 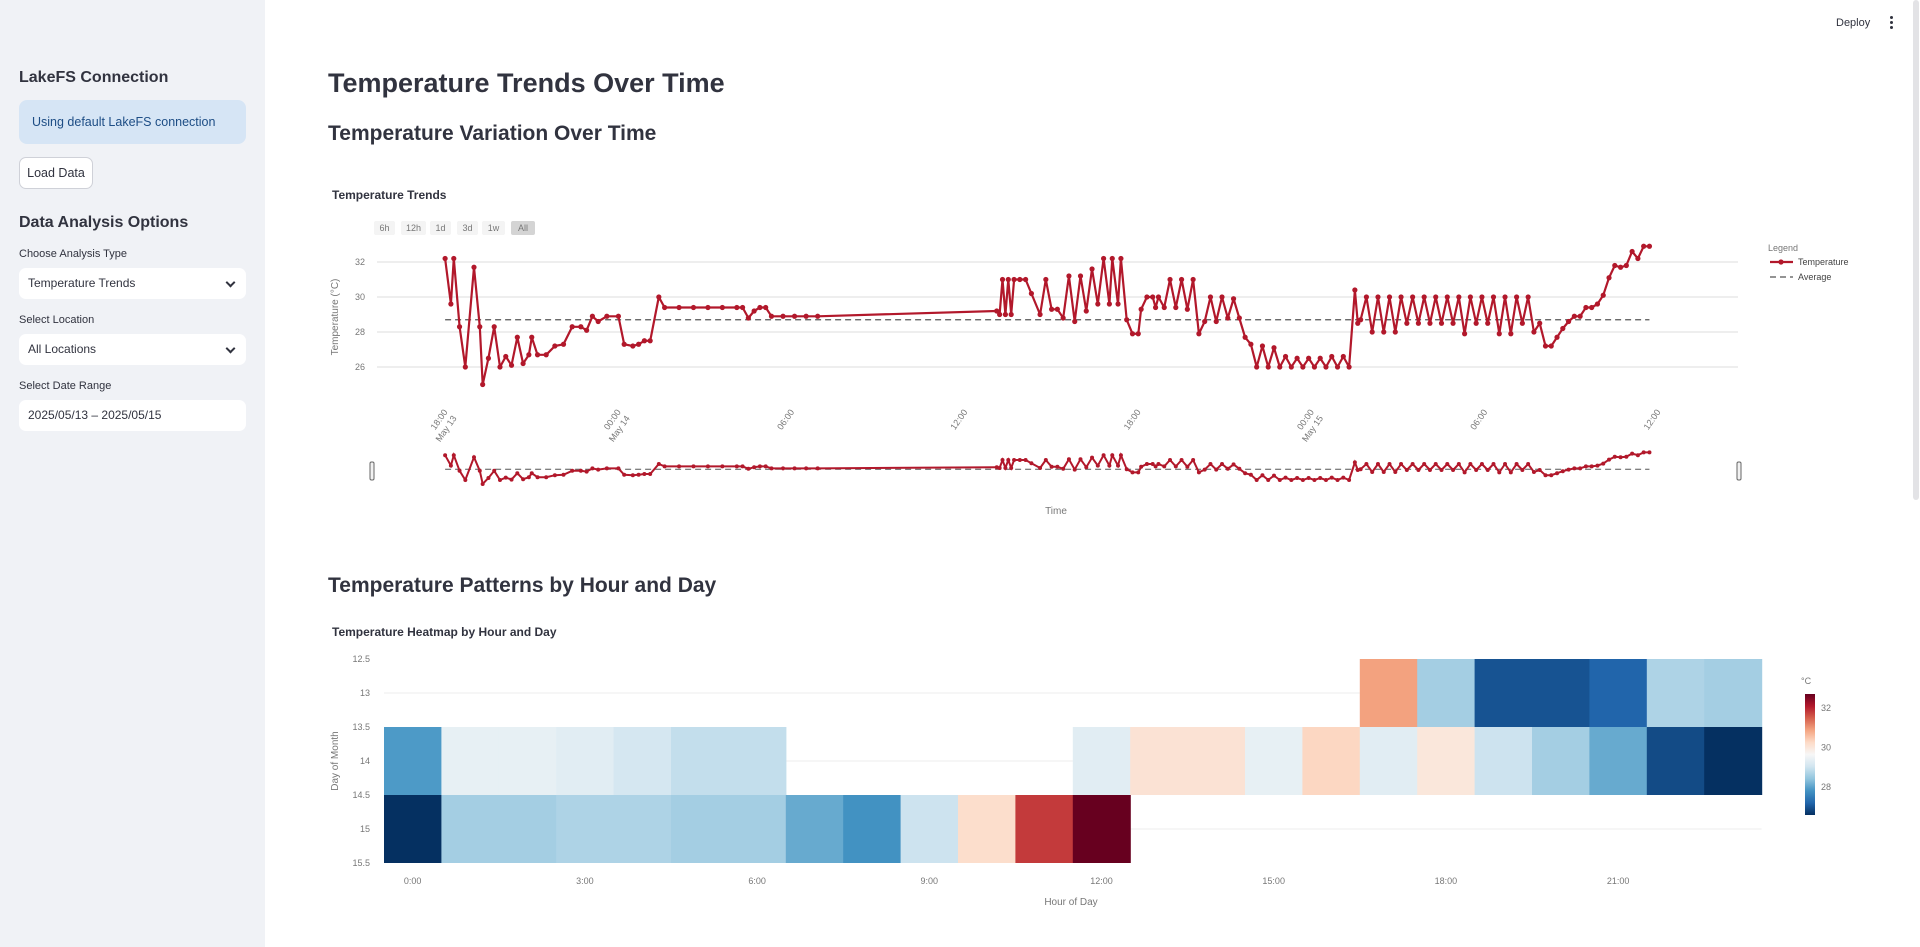 I want to click on range-button-1d: 1d, so click(x=440, y=228).